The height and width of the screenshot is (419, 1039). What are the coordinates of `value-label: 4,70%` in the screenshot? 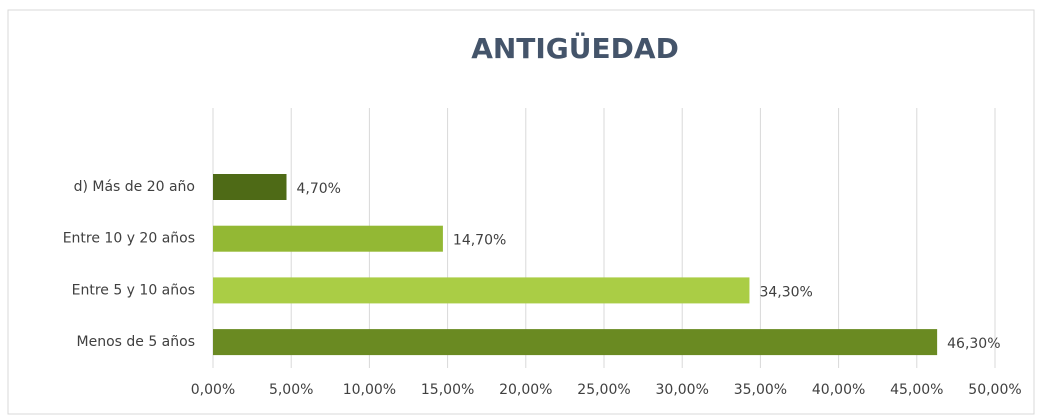 It's located at (319, 189).